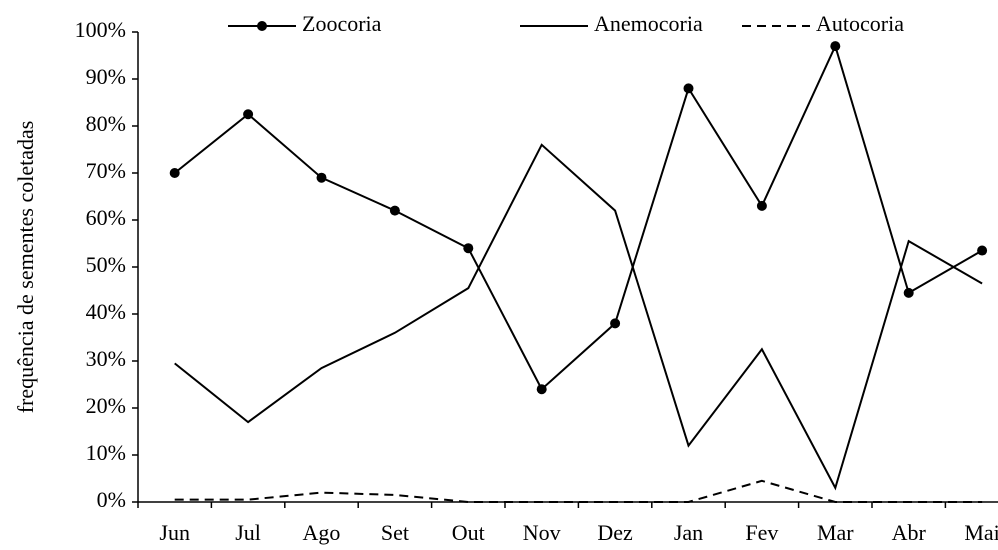 Image resolution: width=998 pixels, height=550 pixels. What do you see at coordinates (106, 358) in the screenshot?
I see `y-tick-label: 30%` at bounding box center [106, 358].